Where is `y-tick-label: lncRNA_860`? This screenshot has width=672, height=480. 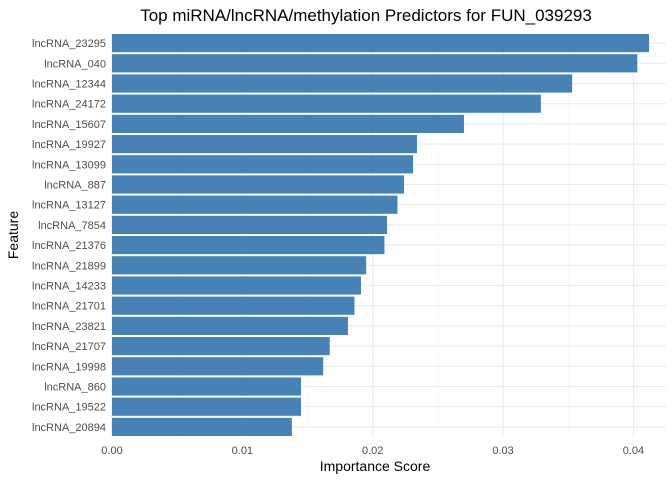 y-tick-label: lncRNA_860 is located at coordinates (75, 388).